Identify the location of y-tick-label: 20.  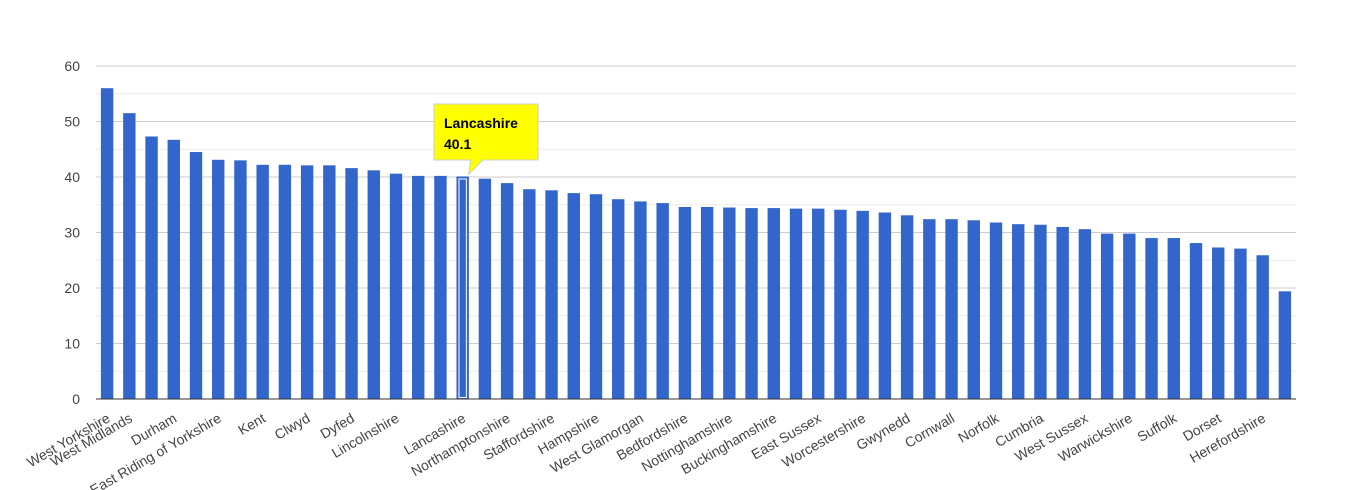
(72, 288).